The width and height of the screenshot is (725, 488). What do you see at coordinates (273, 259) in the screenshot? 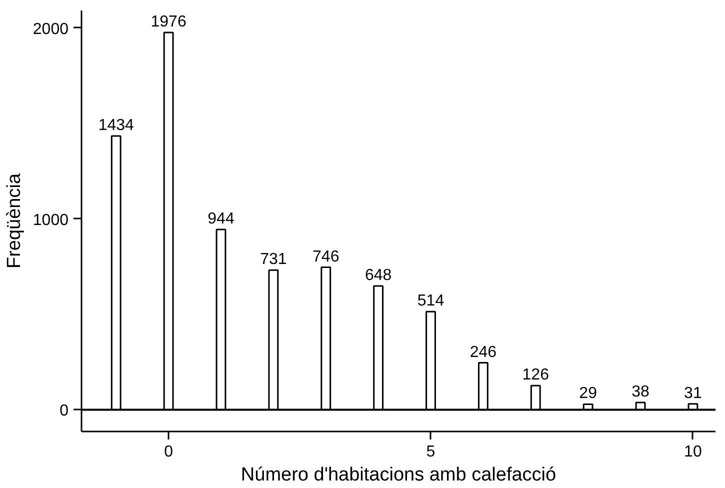
I see `data-label: 731` at bounding box center [273, 259].